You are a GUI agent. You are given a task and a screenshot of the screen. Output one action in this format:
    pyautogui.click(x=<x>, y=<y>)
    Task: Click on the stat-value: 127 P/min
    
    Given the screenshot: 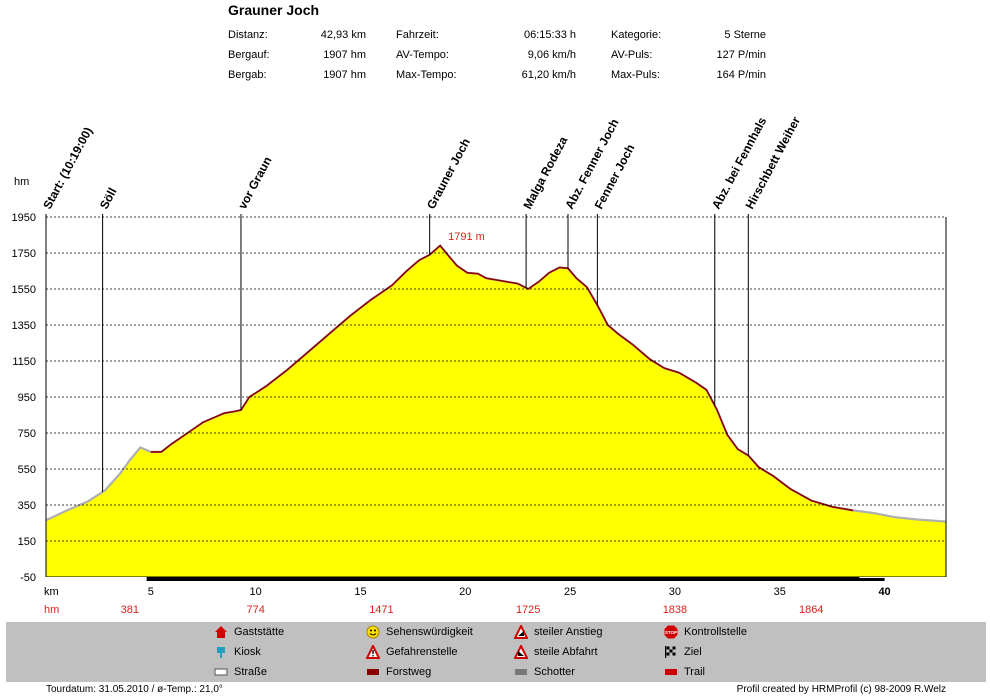 What is the action you would take?
    pyautogui.click(x=741, y=55)
    